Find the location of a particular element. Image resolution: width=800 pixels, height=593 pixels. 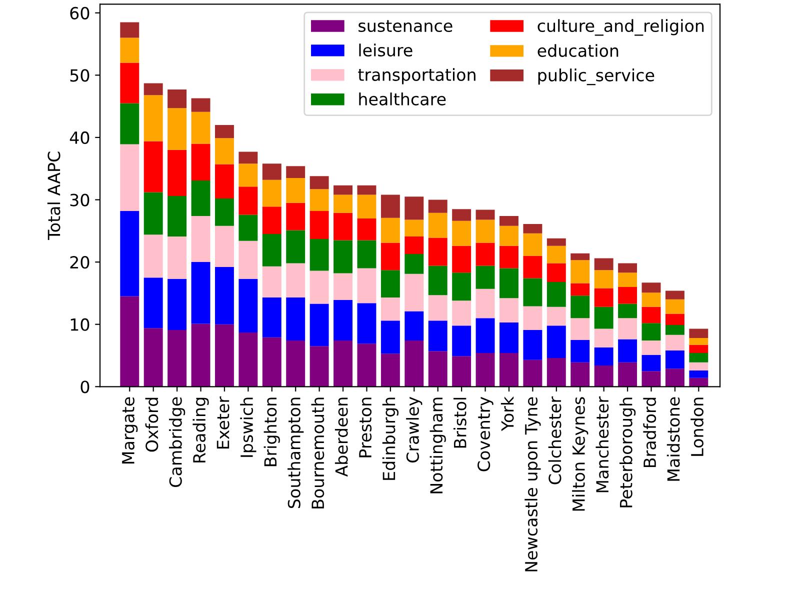

x-tick-label: Manchester is located at coordinates (602, 444).